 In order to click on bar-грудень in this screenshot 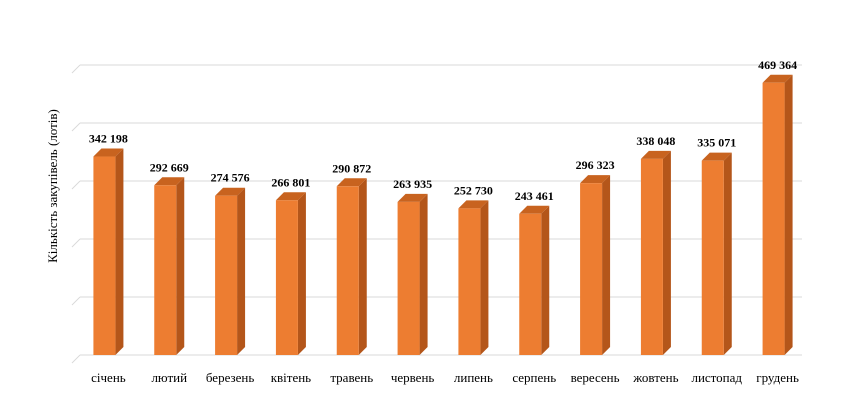, I will do `click(777, 214)`.